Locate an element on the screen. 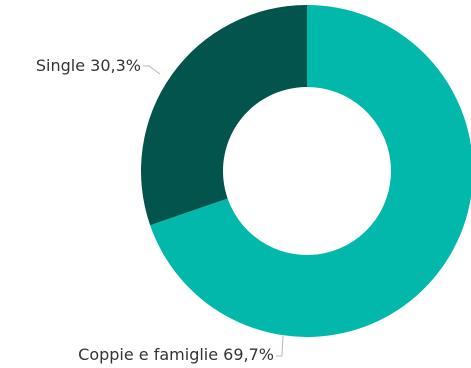  leader-line-single is located at coordinates (152, 70).